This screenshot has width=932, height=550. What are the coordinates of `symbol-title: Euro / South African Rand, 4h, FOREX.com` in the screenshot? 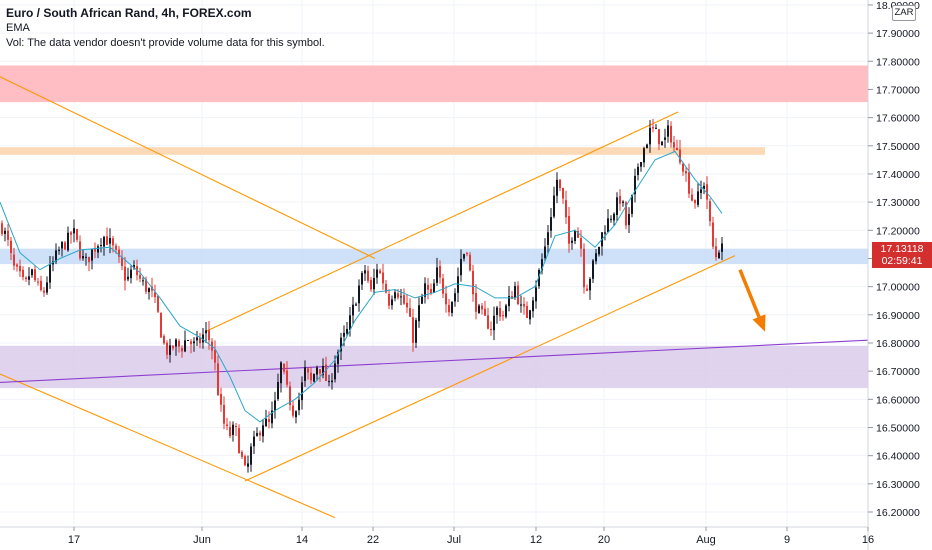 It's located at (129, 13).